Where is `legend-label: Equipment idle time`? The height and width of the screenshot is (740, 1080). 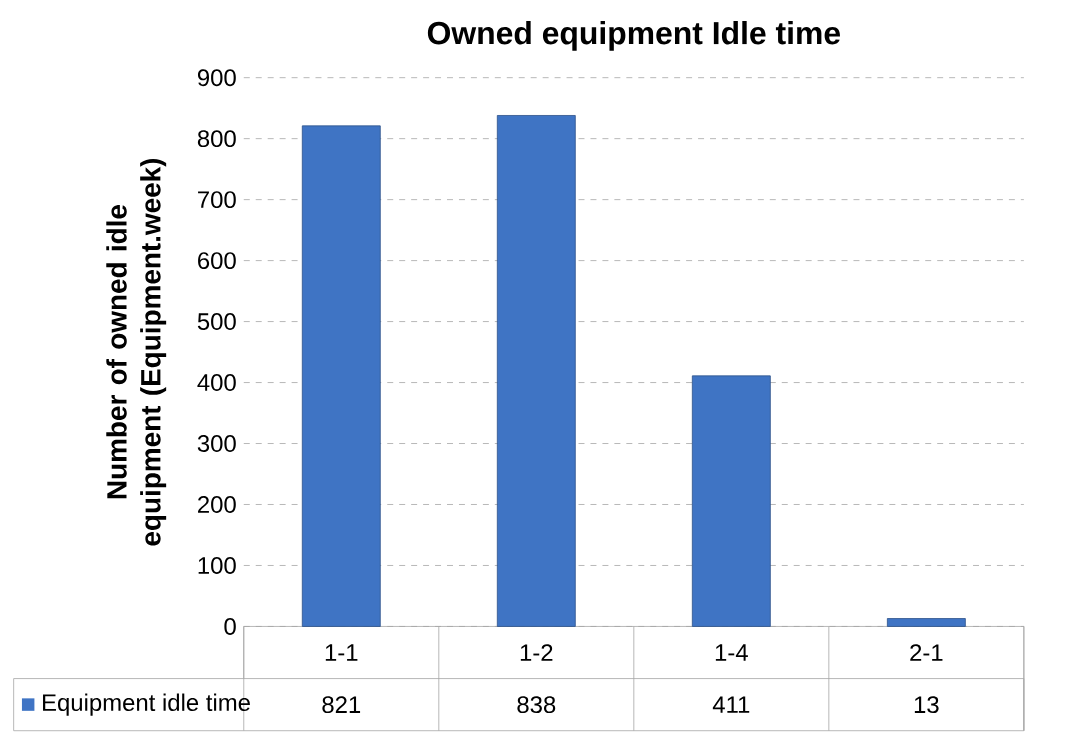 legend-label: Equipment idle time is located at coordinates (146, 704).